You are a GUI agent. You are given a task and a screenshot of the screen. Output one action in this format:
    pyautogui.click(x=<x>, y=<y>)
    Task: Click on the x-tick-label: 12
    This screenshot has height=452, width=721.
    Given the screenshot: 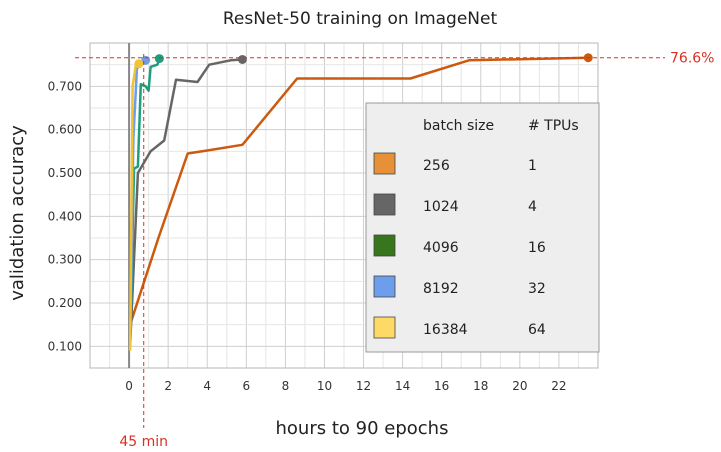 What is the action you would take?
    pyautogui.click(x=363, y=386)
    